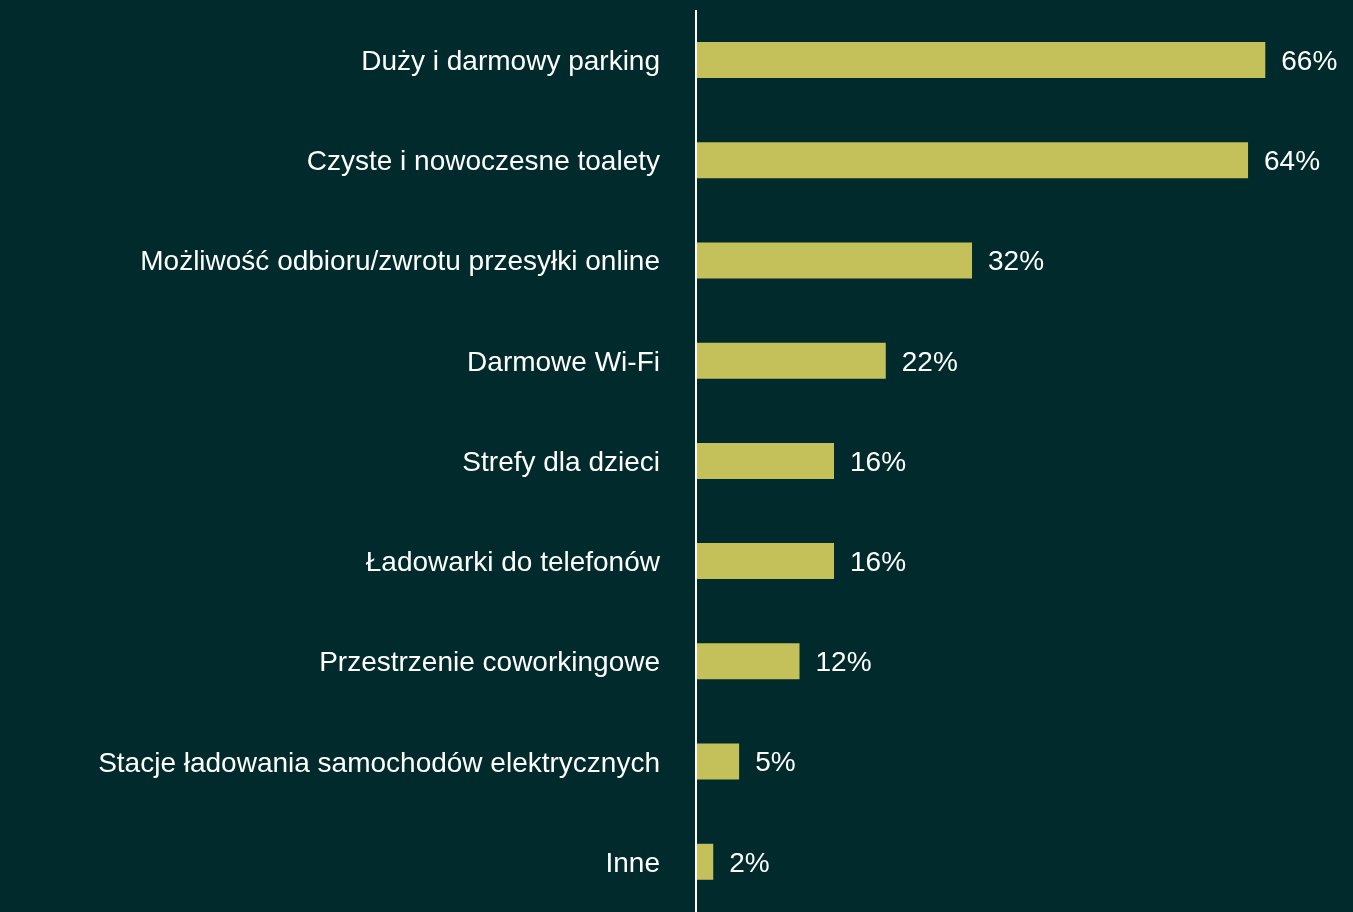 The width and height of the screenshot is (1353, 912). I want to click on y-tick-label: Czyste i nowoczesne toalety, so click(483, 161).